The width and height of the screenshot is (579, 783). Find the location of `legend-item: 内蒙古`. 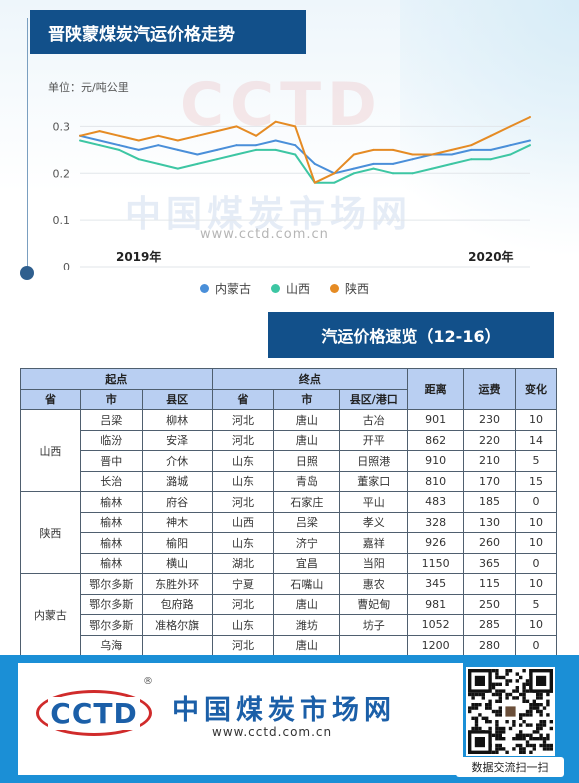

legend-item: 内蒙古 is located at coordinates (225, 288).